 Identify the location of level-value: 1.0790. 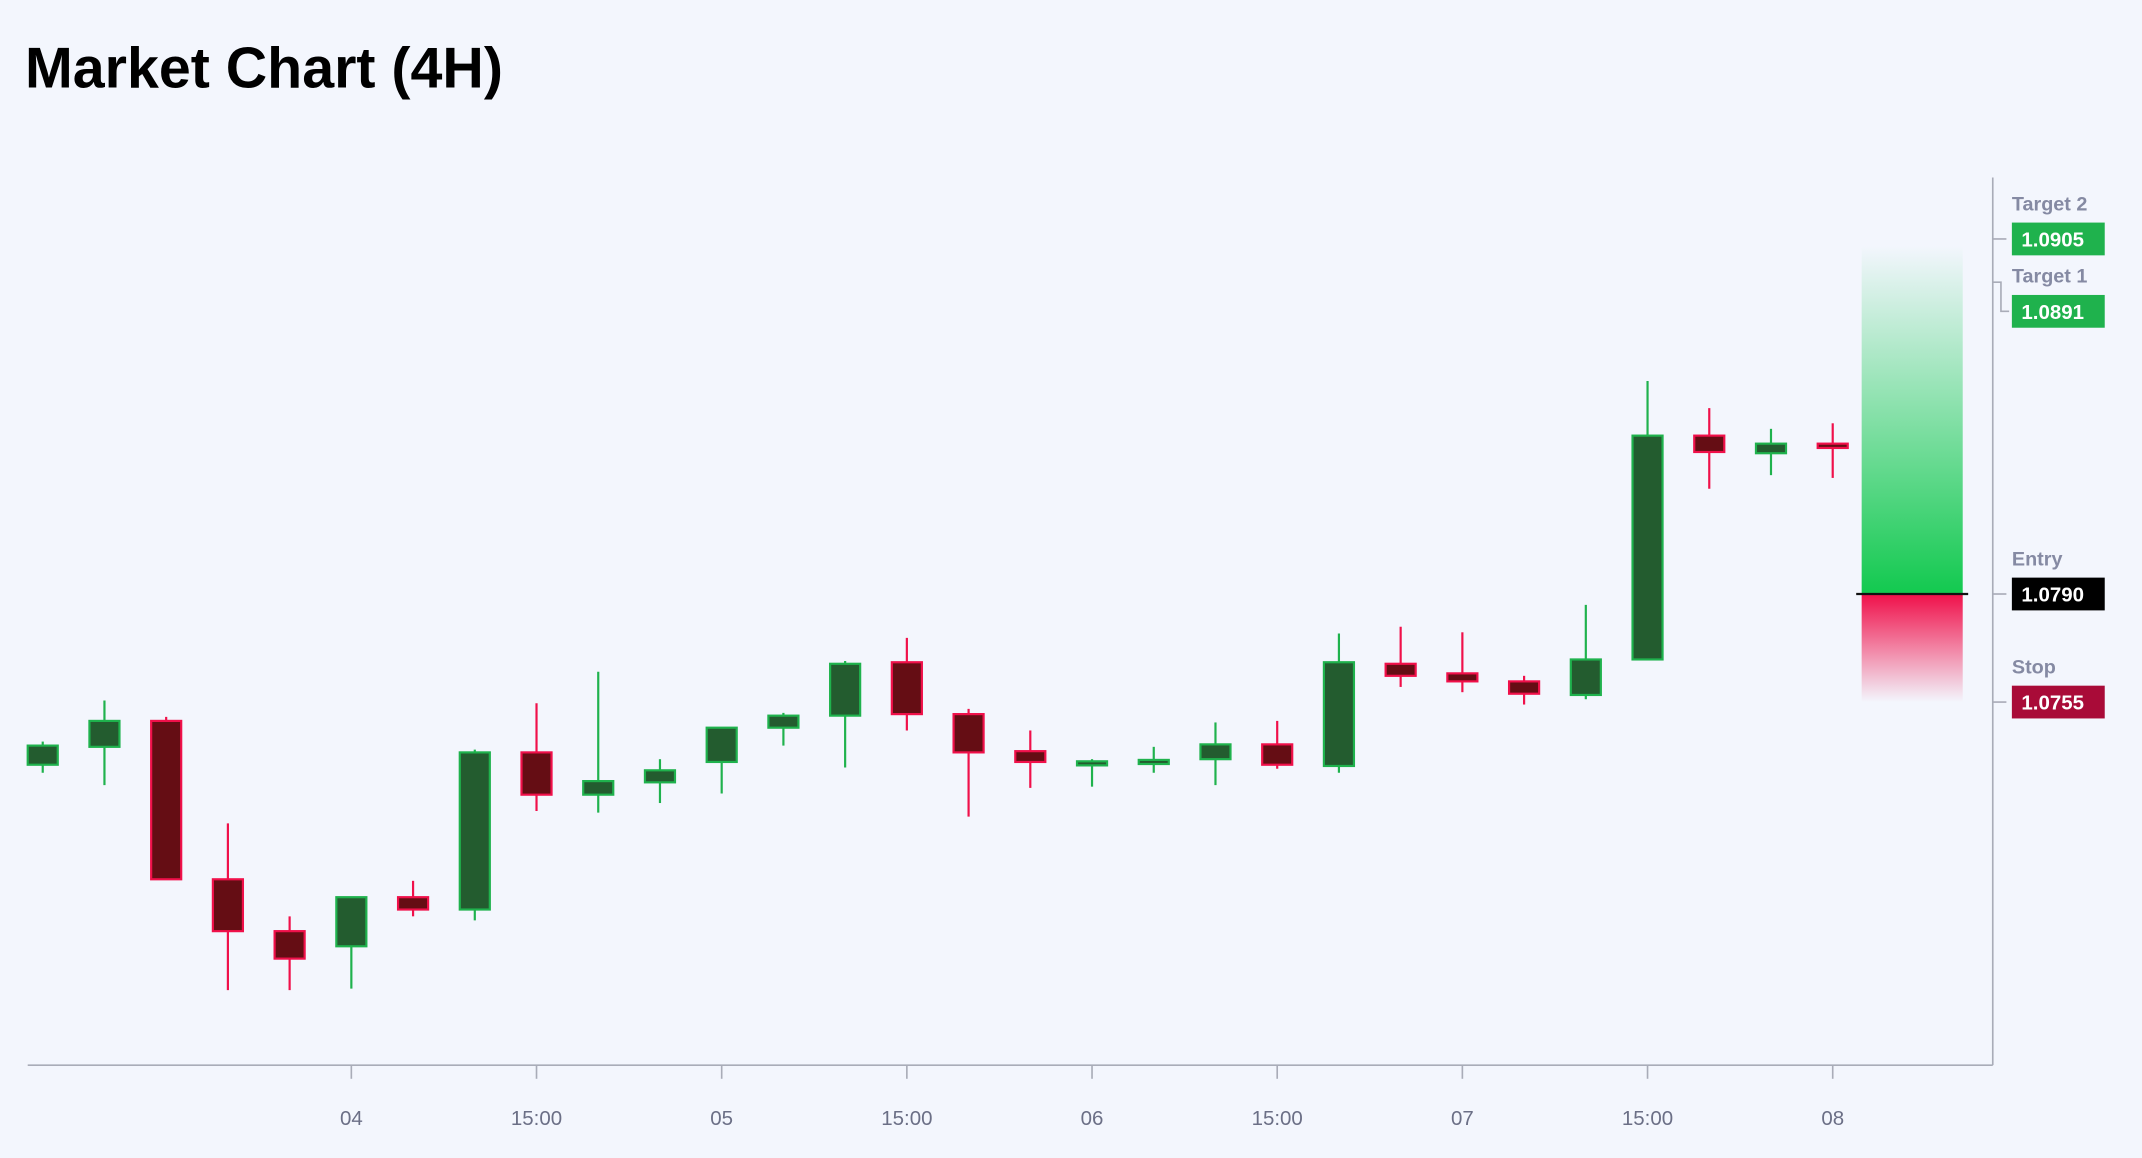
(2052, 595).